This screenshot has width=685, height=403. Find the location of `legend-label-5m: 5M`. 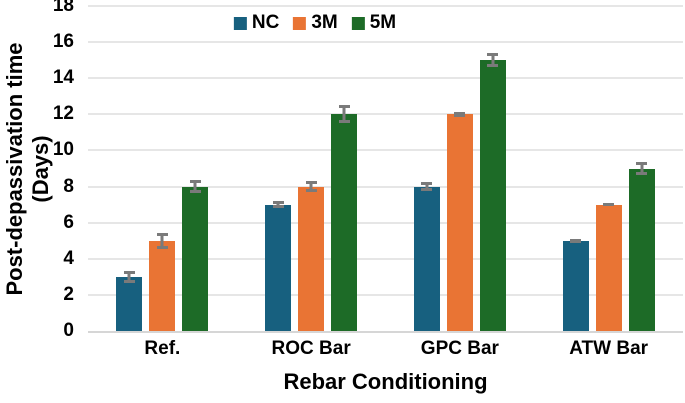

legend-label-5m: 5M is located at coordinates (383, 22).